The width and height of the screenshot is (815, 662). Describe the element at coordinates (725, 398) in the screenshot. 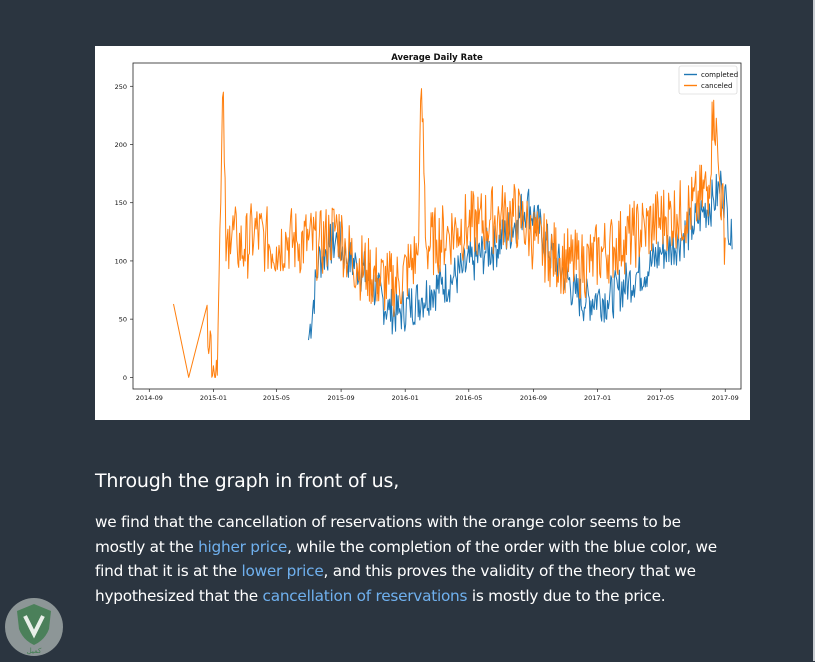

I see `x-tick-label: 2017-09` at that location.